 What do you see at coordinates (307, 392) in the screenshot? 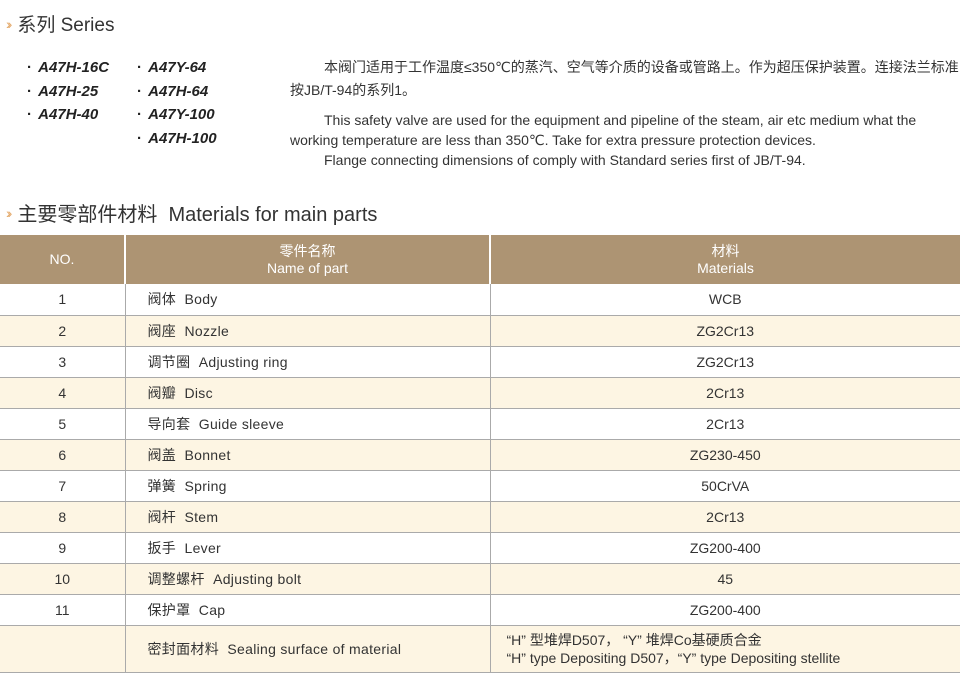
I see `cell-part-name: 阀瓣 Disc` at bounding box center [307, 392].